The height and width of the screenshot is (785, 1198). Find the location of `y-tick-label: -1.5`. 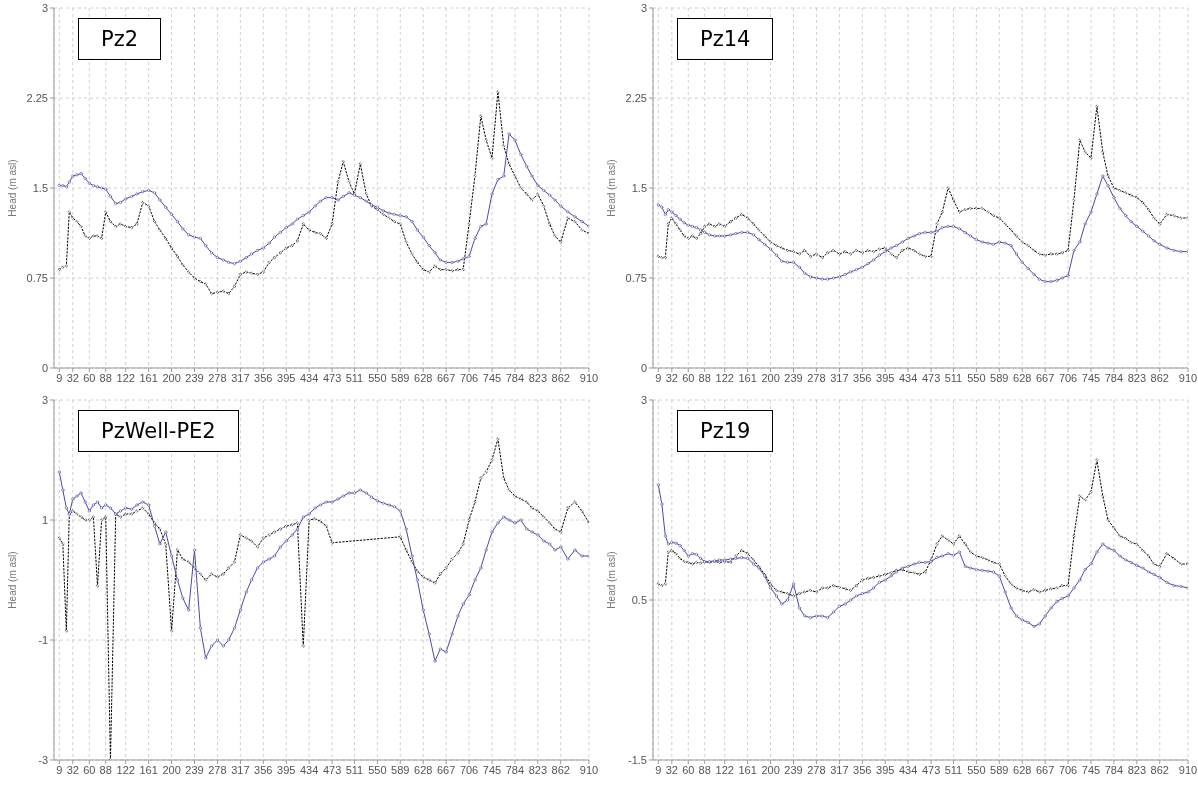

y-tick-label: -1.5 is located at coordinates (637, 759).